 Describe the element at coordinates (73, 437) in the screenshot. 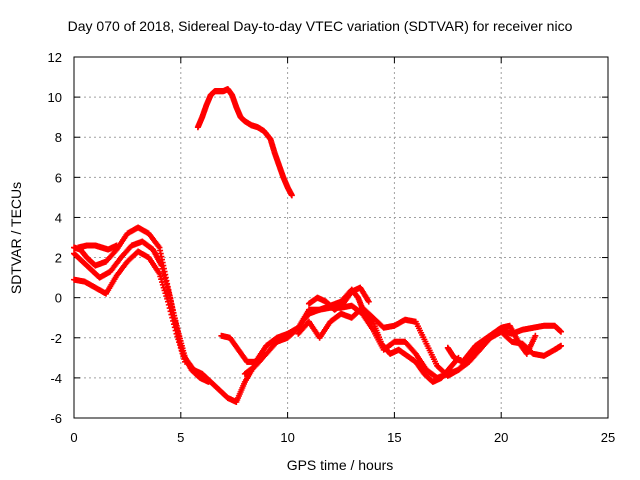

I see `x-tick-label: 0` at that location.